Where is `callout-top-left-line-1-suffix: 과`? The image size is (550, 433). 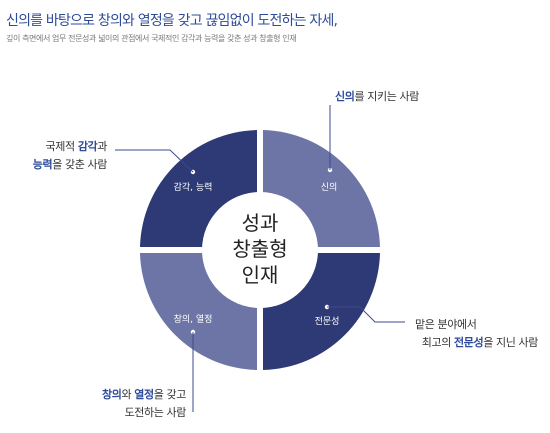
callout-top-left-line-1-suffix: 과 is located at coordinates (102, 146).